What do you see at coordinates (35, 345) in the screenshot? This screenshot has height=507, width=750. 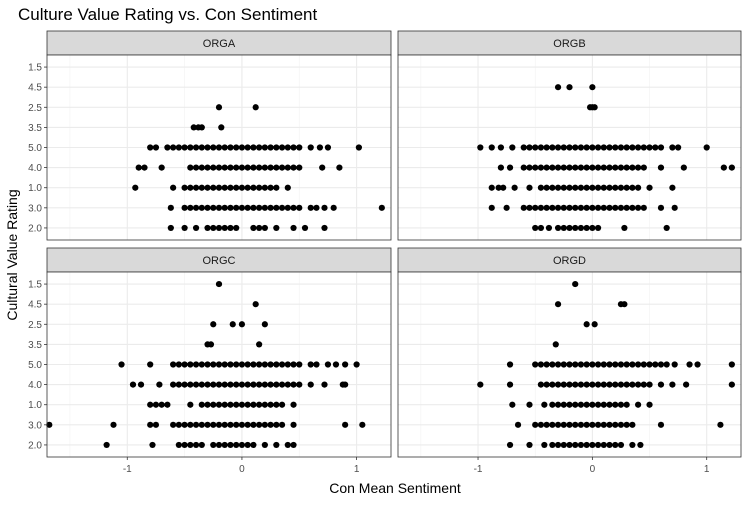 I see `y-tick-label: 3.5` at bounding box center [35, 345].